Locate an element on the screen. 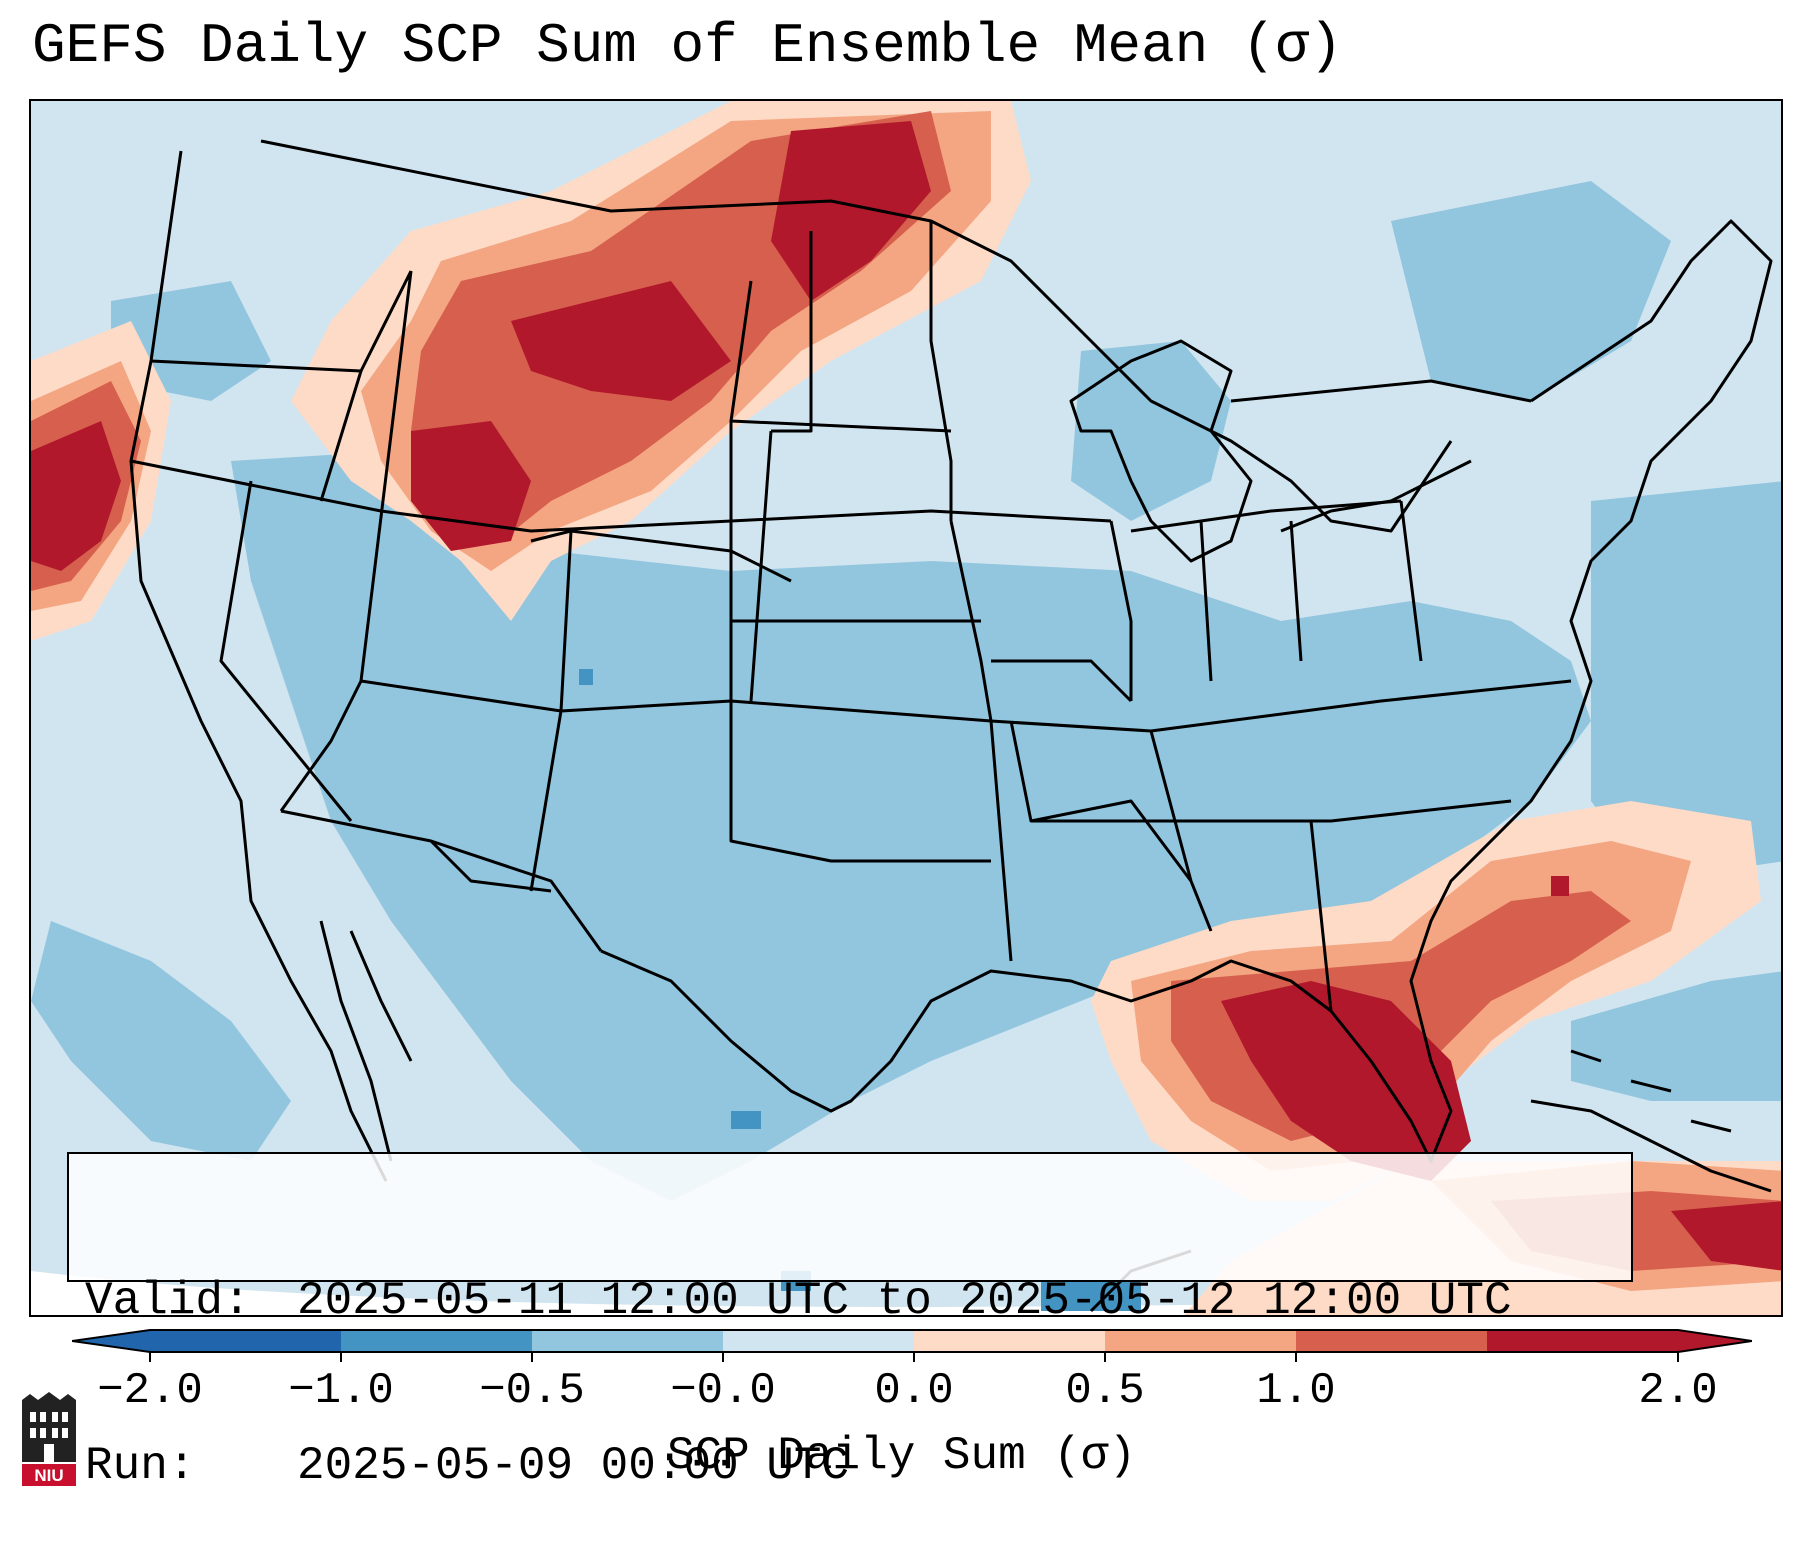 The height and width of the screenshot is (1549, 1803). colorbar-label: SCP Daily Sum (σ) is located at coordinates (901, 1456).